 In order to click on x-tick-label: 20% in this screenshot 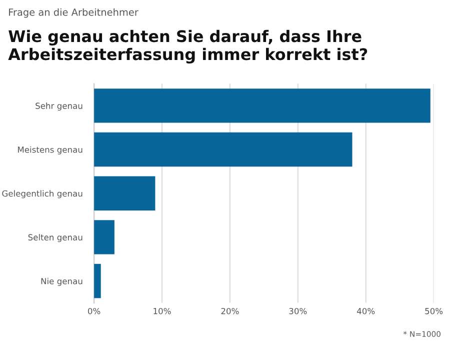, I will do `click(230, 311)`.